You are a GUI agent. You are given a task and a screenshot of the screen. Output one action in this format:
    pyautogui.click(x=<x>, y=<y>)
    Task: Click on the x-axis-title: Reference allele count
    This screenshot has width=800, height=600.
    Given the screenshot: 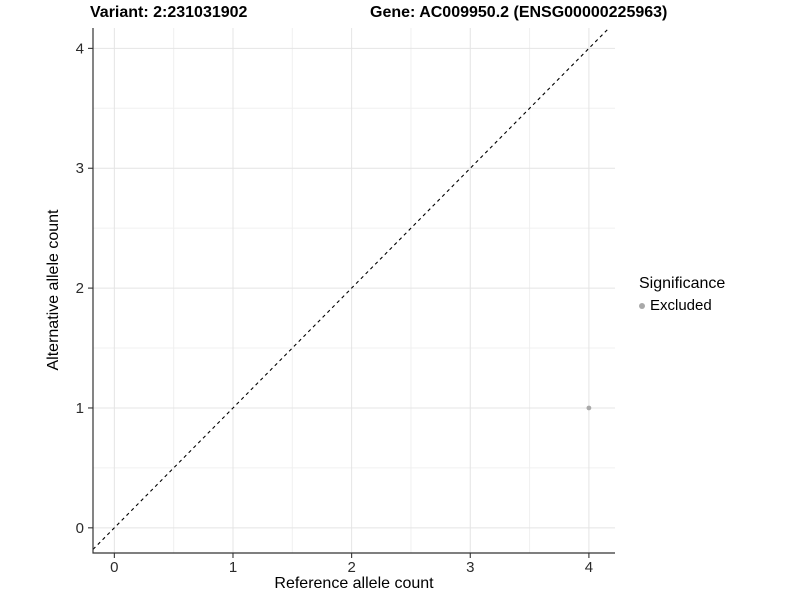 What is the action you would take?
    pyautogui.click(x=354, y=583)
    